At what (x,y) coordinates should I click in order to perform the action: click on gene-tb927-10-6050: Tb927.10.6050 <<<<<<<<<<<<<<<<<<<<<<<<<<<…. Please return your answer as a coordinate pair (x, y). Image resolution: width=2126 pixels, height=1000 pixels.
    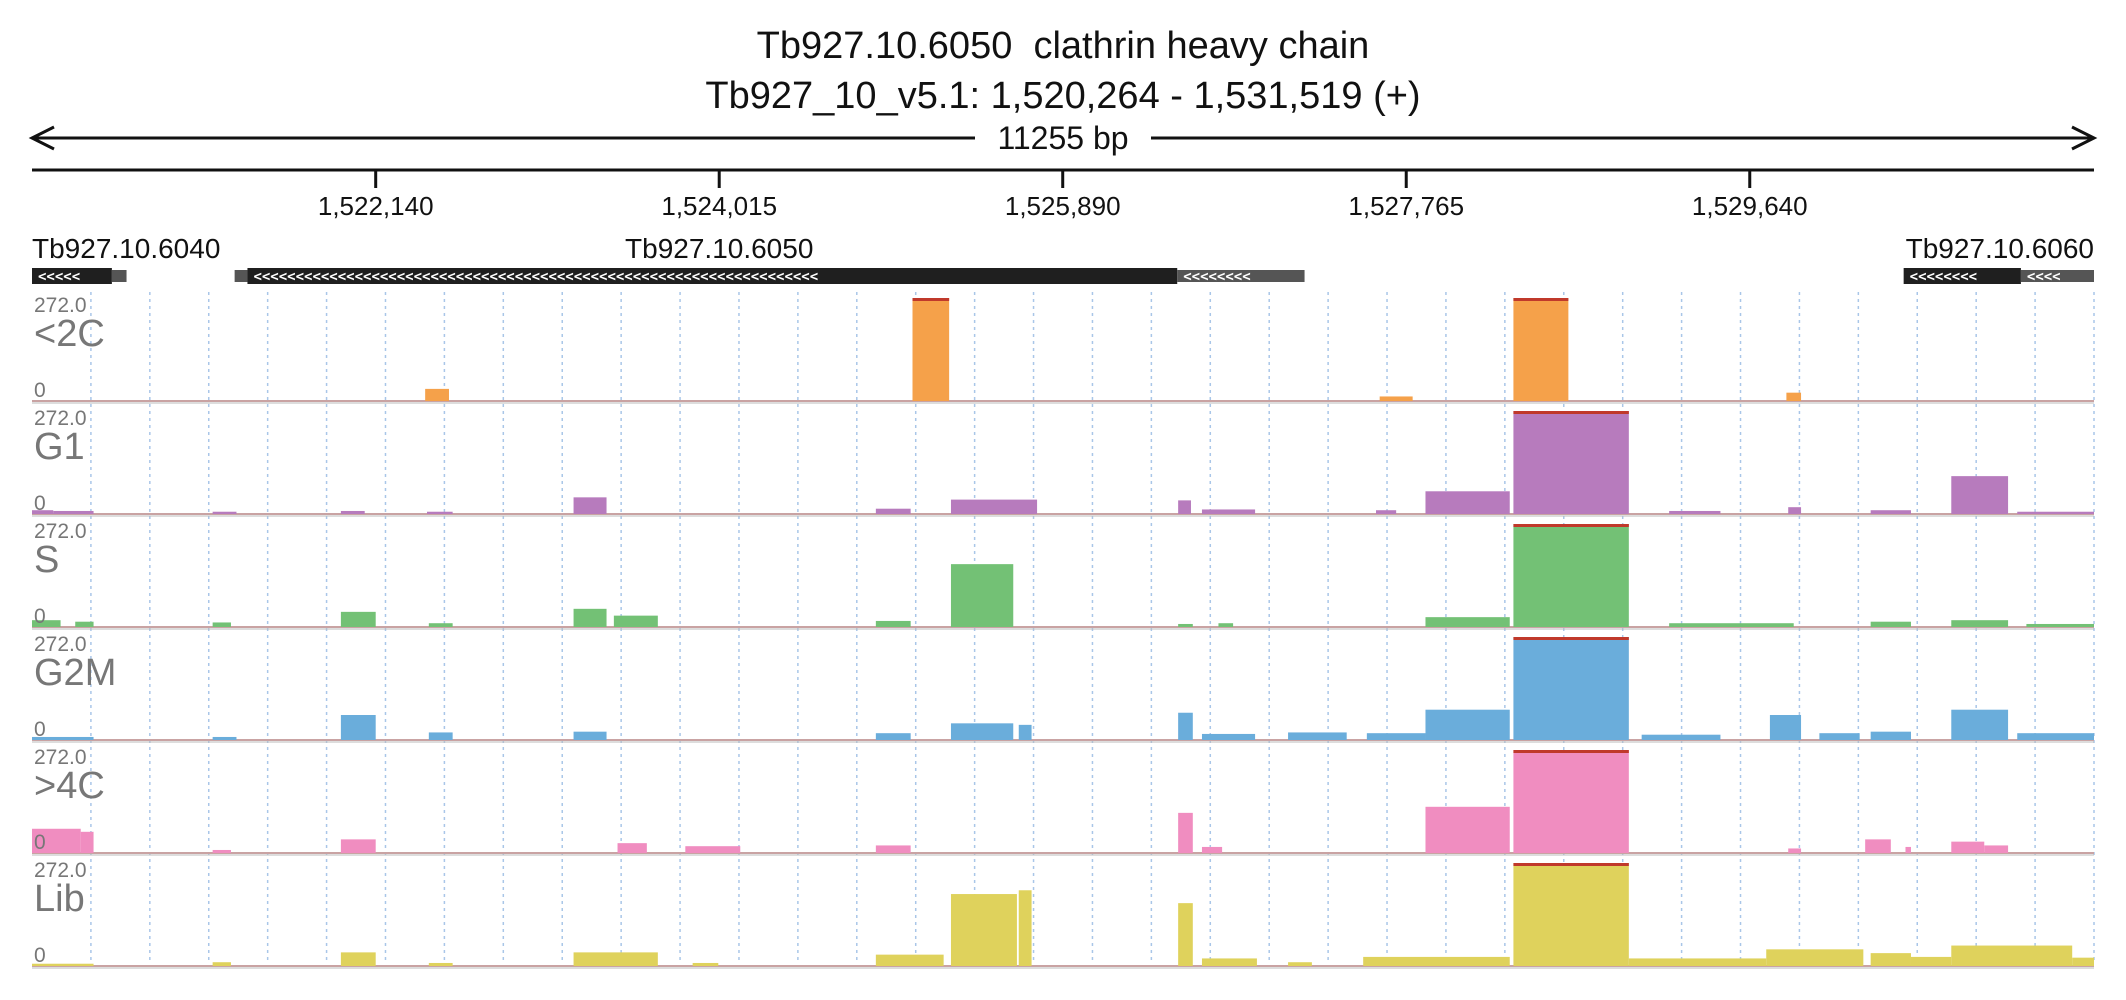
    Looking at the image, I should click on (769, 259).